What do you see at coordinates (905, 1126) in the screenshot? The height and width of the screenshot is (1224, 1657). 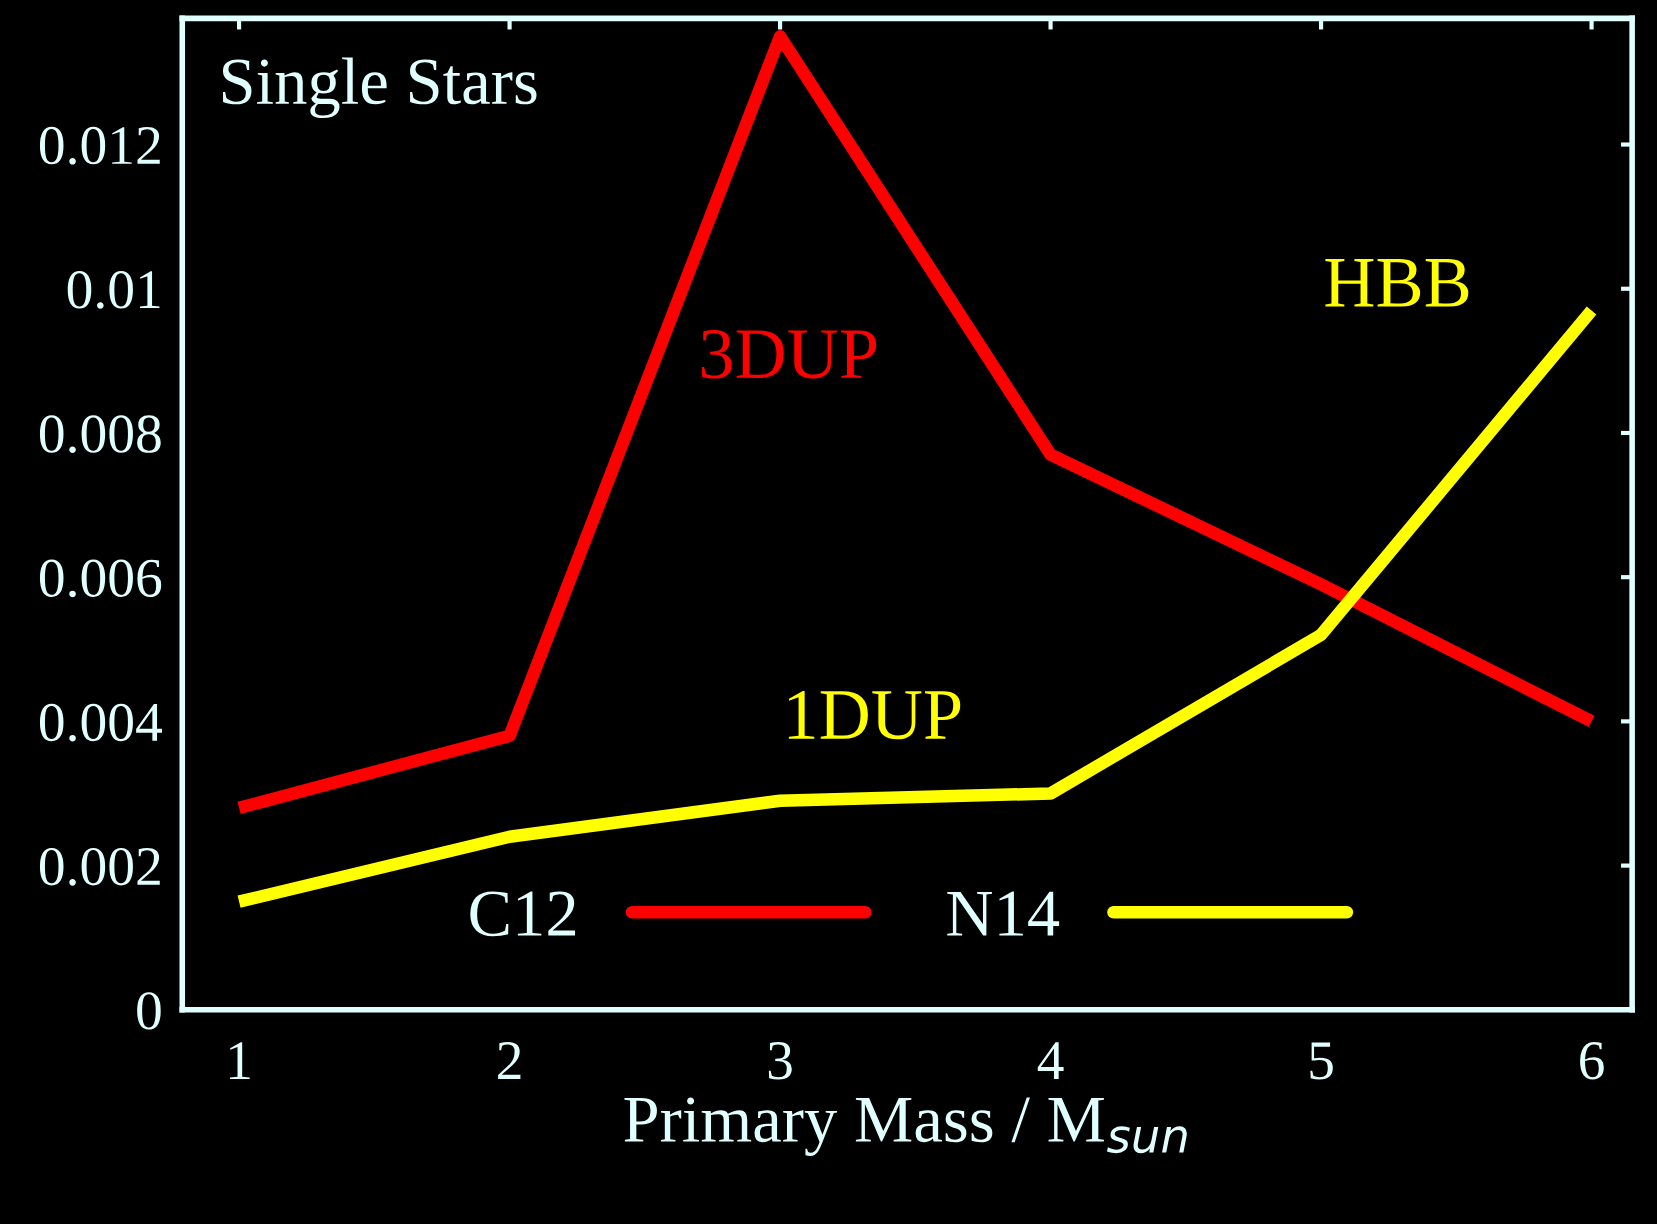 I see `x-axis-title: Primary Mass / M$_{sun}$` at bounding box center [905, 1126].